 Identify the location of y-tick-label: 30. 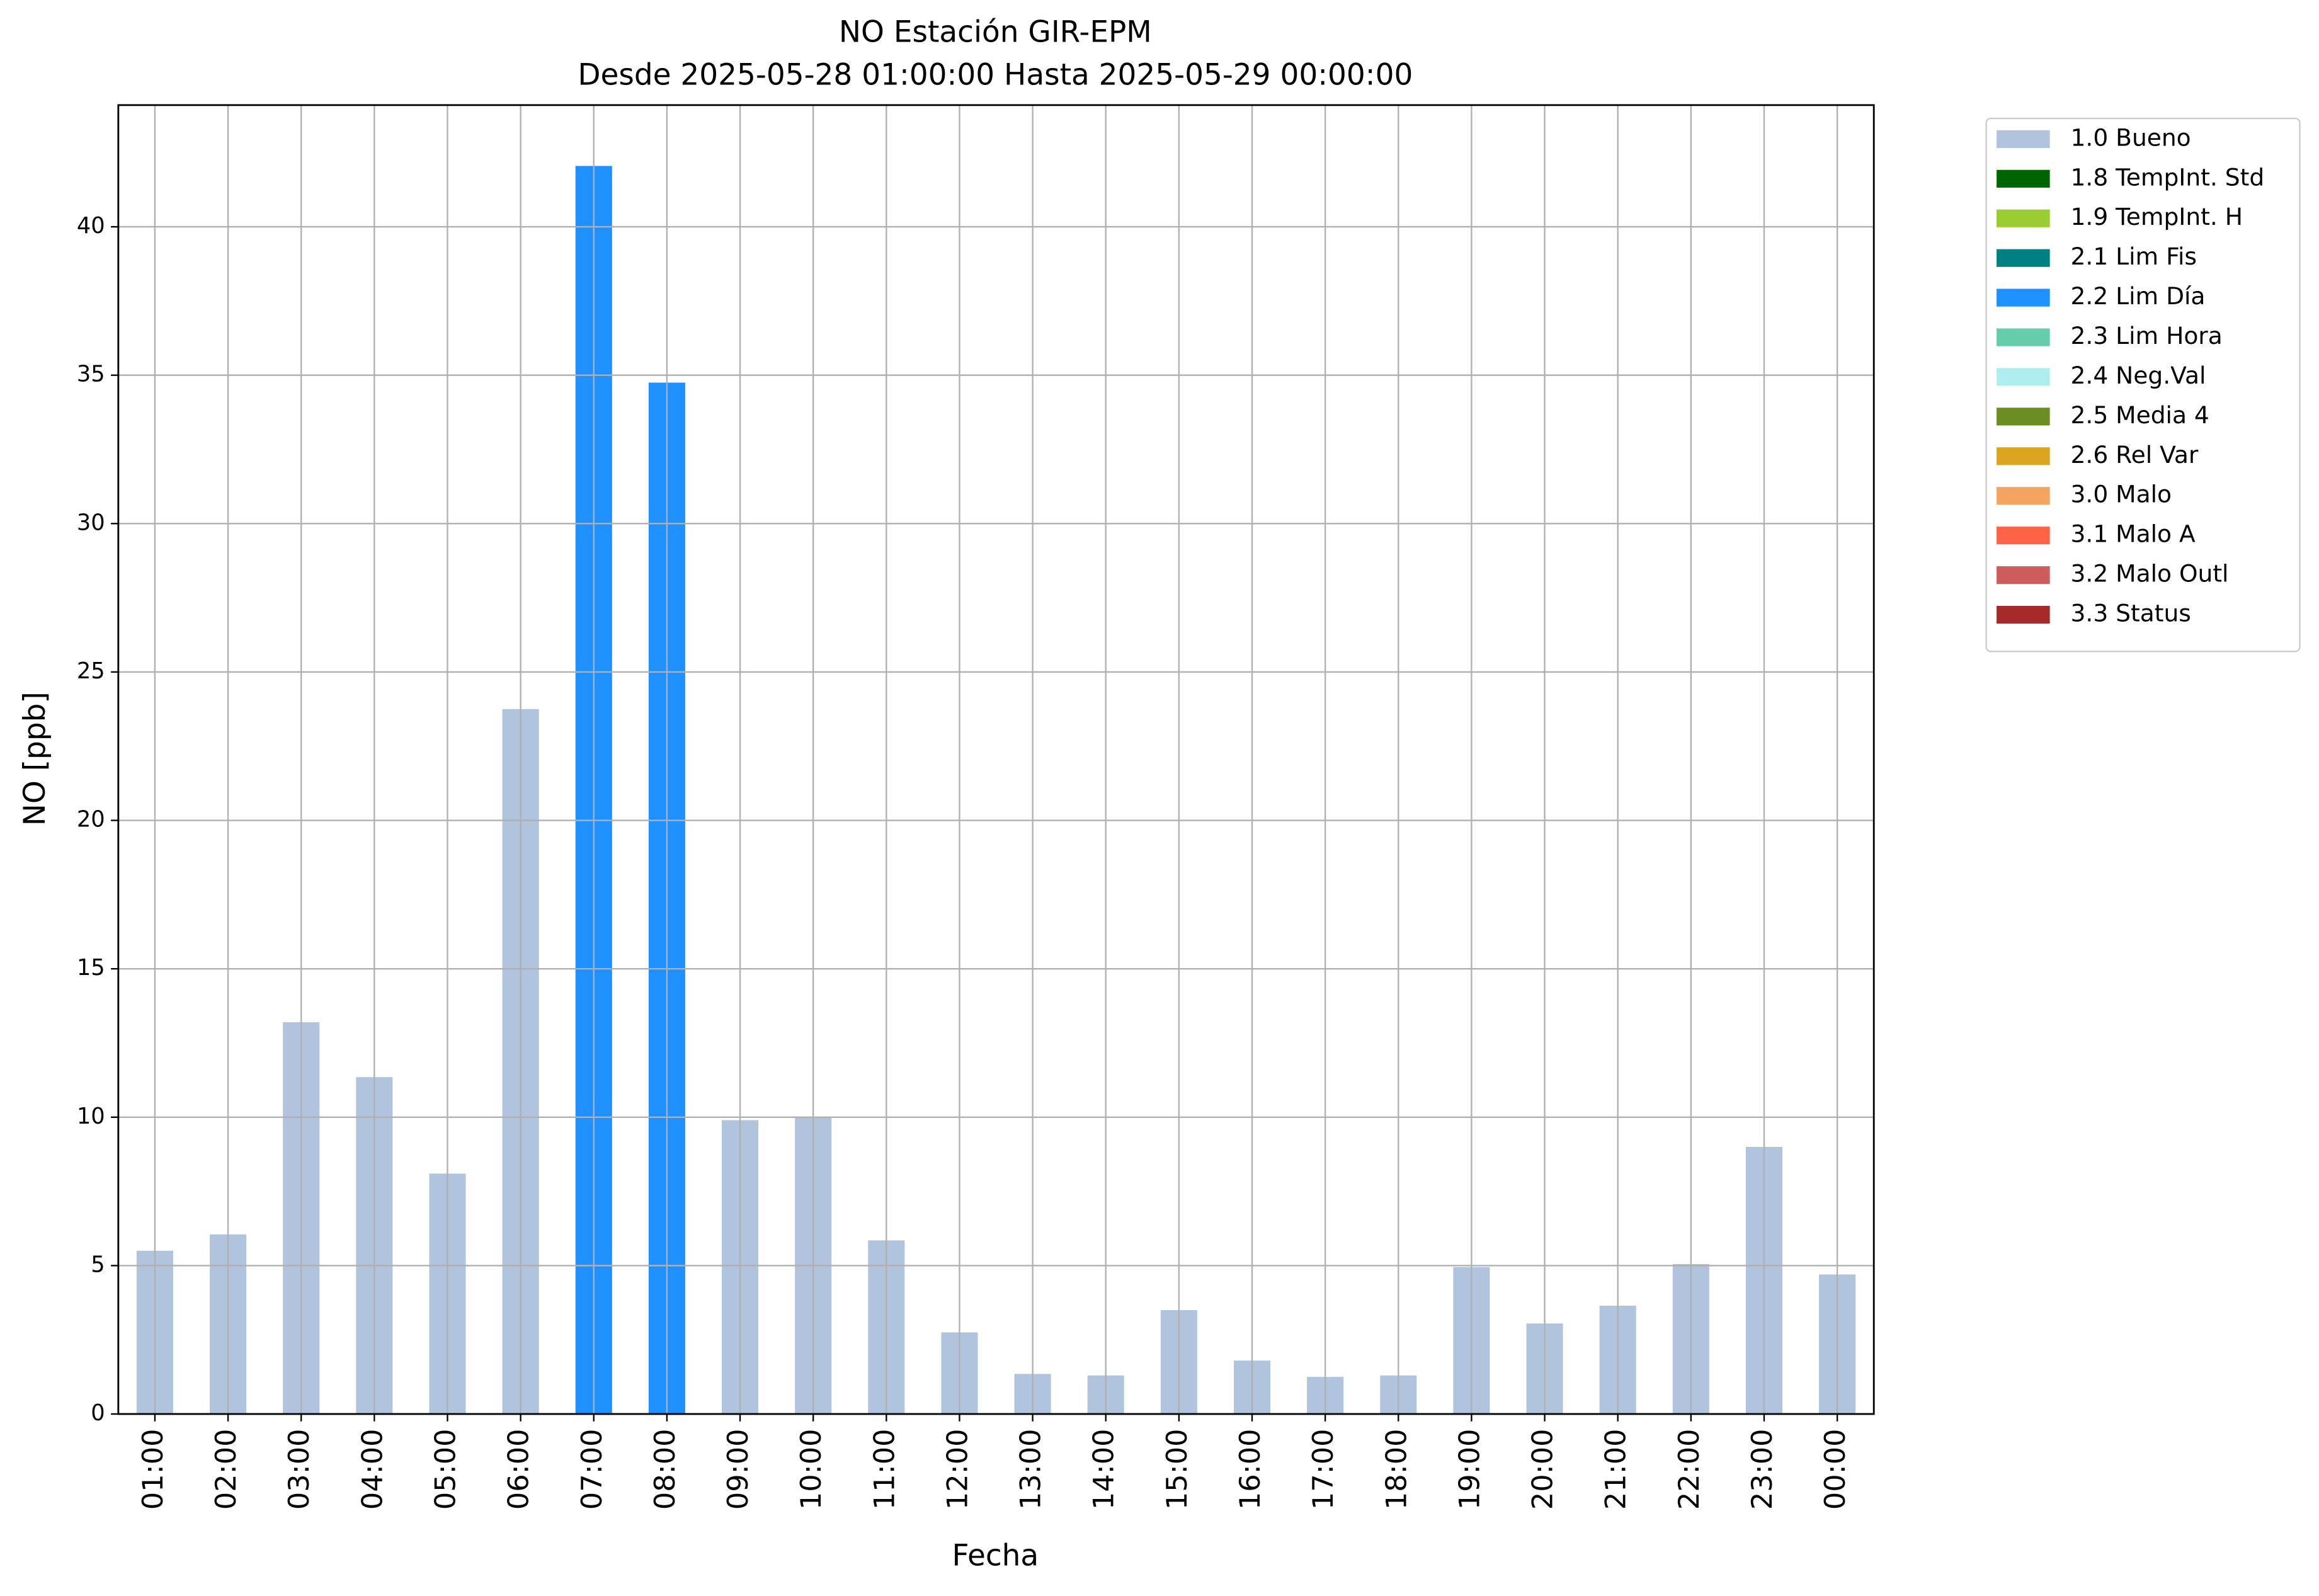
(91, 522).